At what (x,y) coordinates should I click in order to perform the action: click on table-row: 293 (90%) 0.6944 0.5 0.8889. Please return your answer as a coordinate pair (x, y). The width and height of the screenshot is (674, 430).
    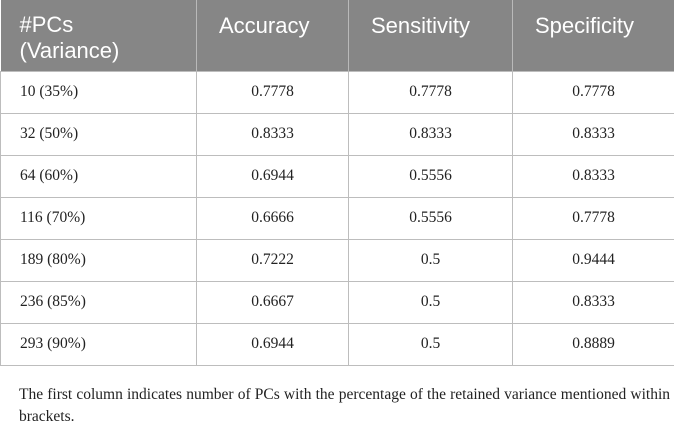
    Looking at the image, I should click on (337, 344).